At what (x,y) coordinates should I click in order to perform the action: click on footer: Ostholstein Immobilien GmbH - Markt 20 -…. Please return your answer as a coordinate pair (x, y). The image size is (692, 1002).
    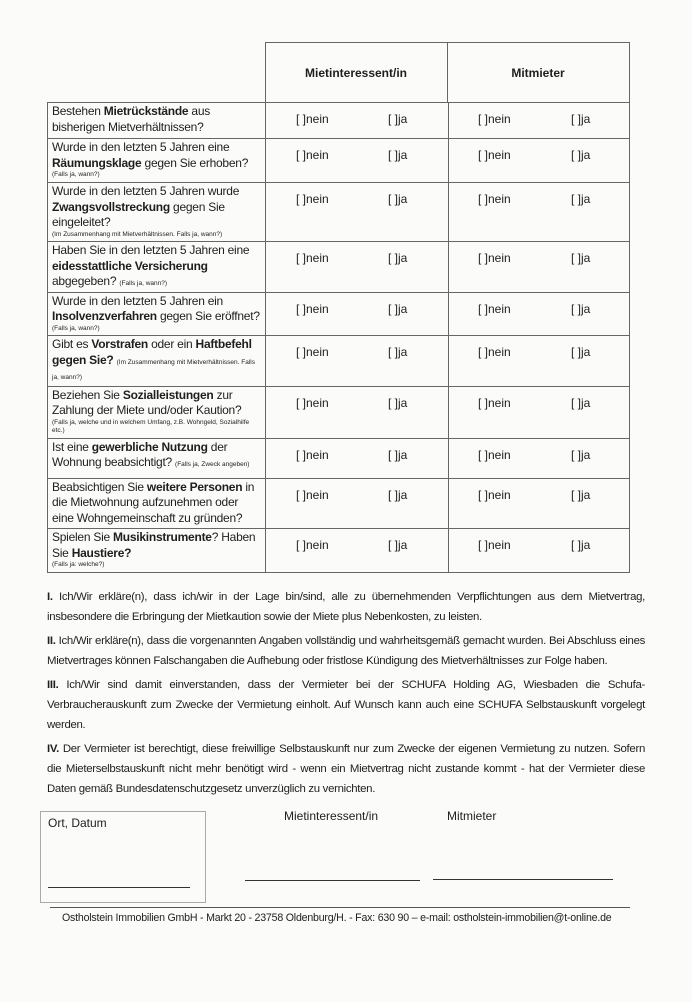
    Looking at the image, I should click on (346, 921).